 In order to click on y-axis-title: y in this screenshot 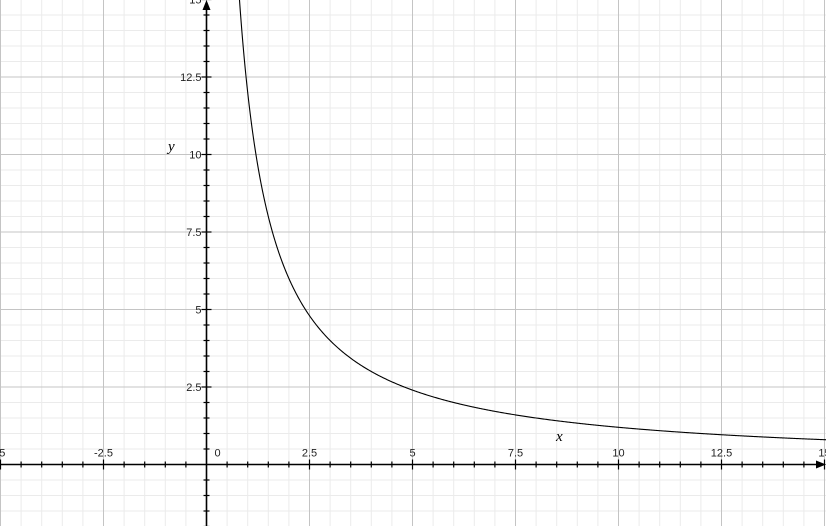, I will do `click(170, 147)`.